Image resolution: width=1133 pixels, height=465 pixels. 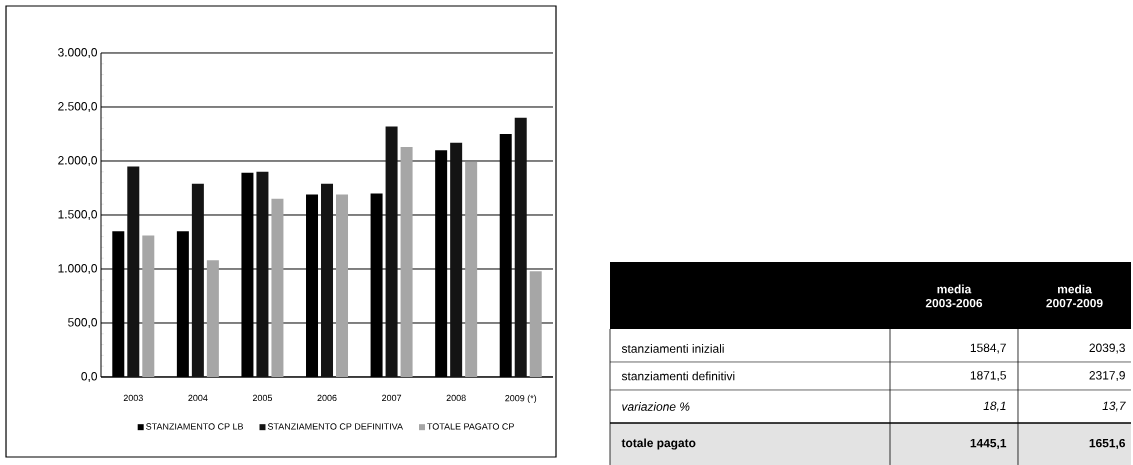 I want to click on legend-label: STANZIAMENTO CP LB, so click(x=195, y=426).